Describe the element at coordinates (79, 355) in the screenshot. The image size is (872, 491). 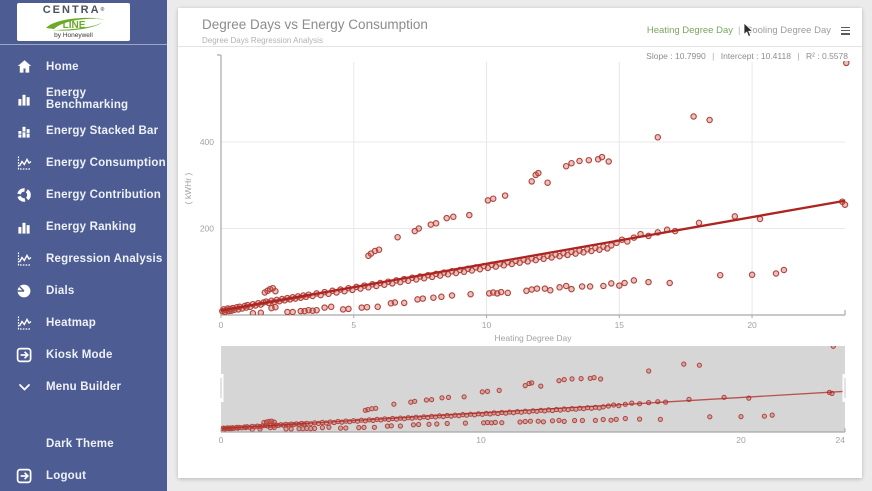
I see `sidebar-item-label: Kiosk Mode` at that location.